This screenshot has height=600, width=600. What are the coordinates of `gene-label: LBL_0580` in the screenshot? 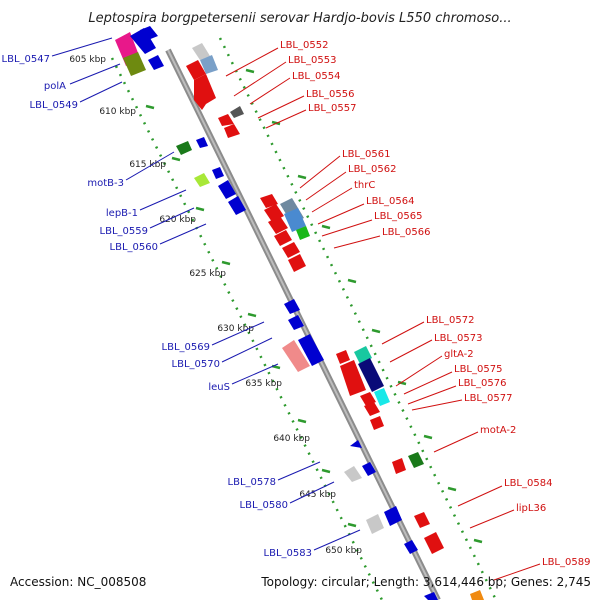 It's located at (264, 505).